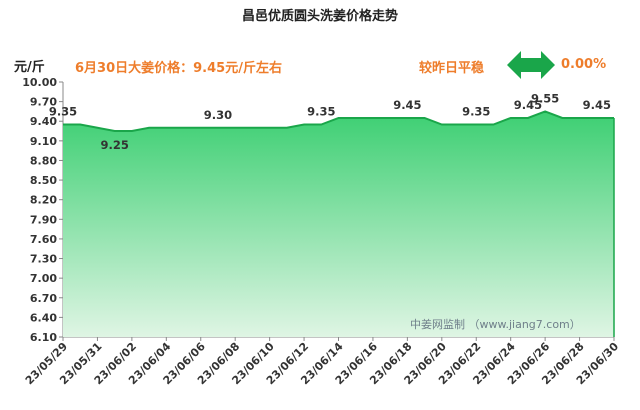 The height and width of the screenshot is (410, 640). I want to click on data-label: 9.25, so click(114, 145).